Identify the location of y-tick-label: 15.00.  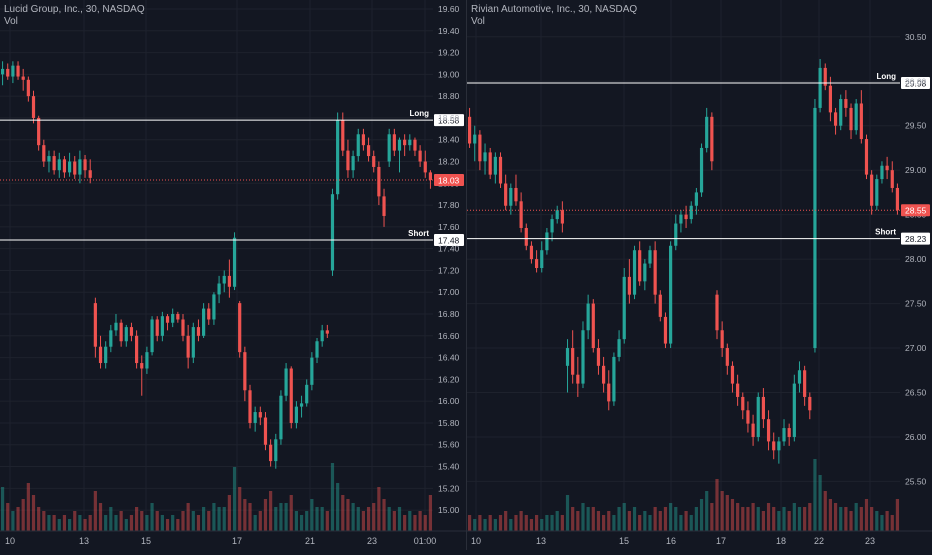
(449, 510).